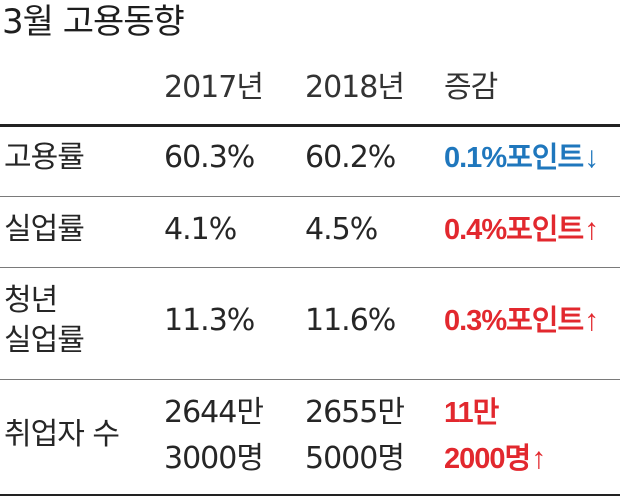  What do you see at coordinates (310, 495) in the screenshot?
I see `table-bottom-rule` at bounding box center [310, 495].